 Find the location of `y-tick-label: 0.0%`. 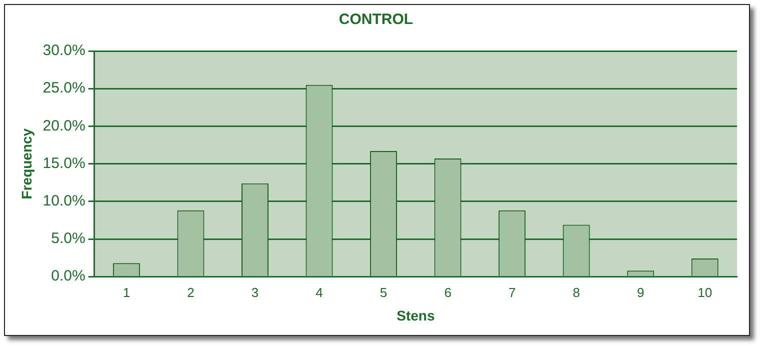

y-tick-label: 0.0% is located at coordinates (68, 276).